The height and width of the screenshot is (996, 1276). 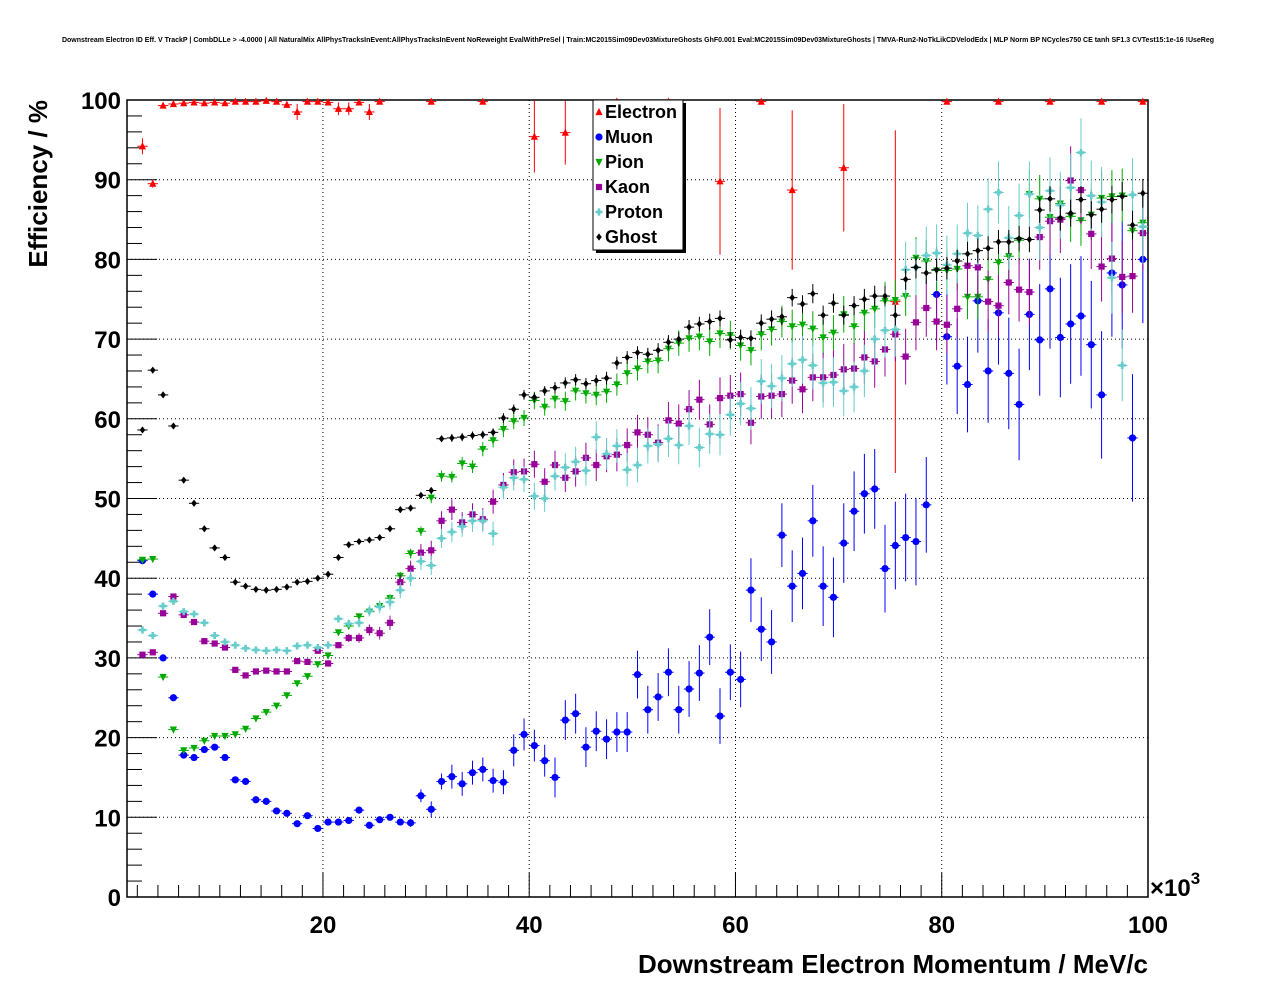 What do you see at coordinates (1148, 925) in the screenshot?
I see `x-tick-label: 100` at bounding box center [1148, 925].